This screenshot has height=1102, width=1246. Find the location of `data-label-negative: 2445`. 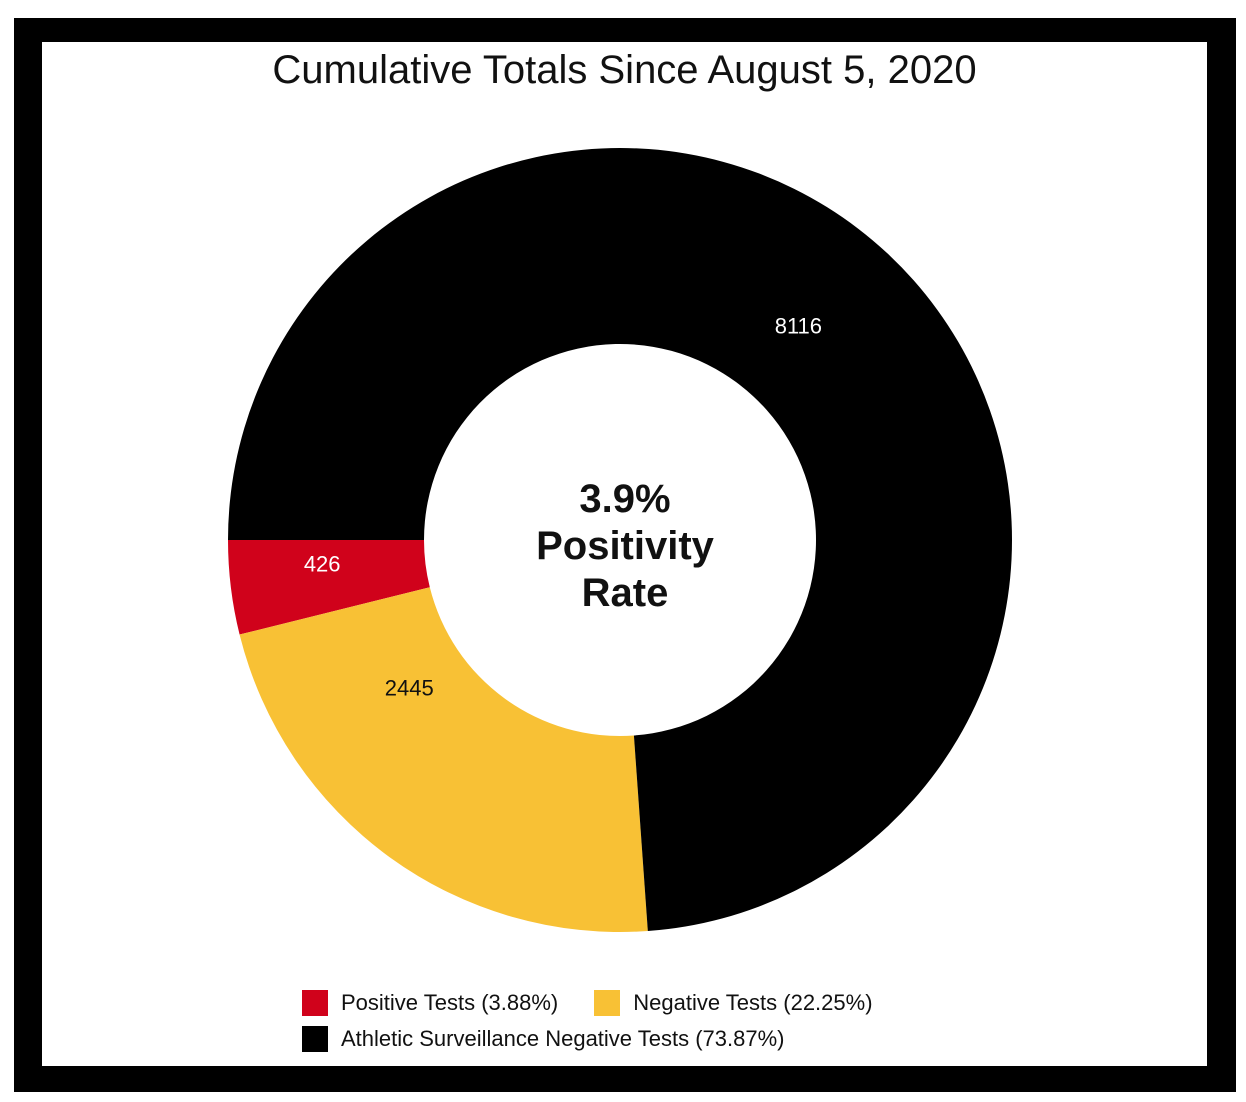

data-label-negative: 2445 is located at coordinates (409, 688).